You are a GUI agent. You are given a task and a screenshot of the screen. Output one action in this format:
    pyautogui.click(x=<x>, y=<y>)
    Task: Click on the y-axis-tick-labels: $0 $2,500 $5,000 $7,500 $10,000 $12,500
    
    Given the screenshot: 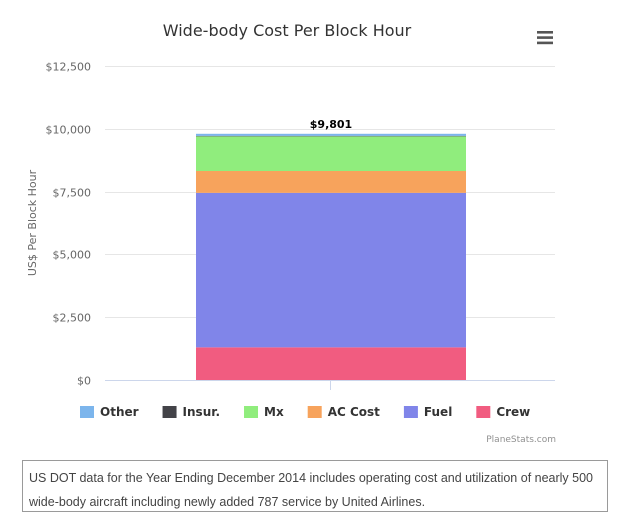 What is the action you would take?
    pyautogui.click(x=69, y=224)
    